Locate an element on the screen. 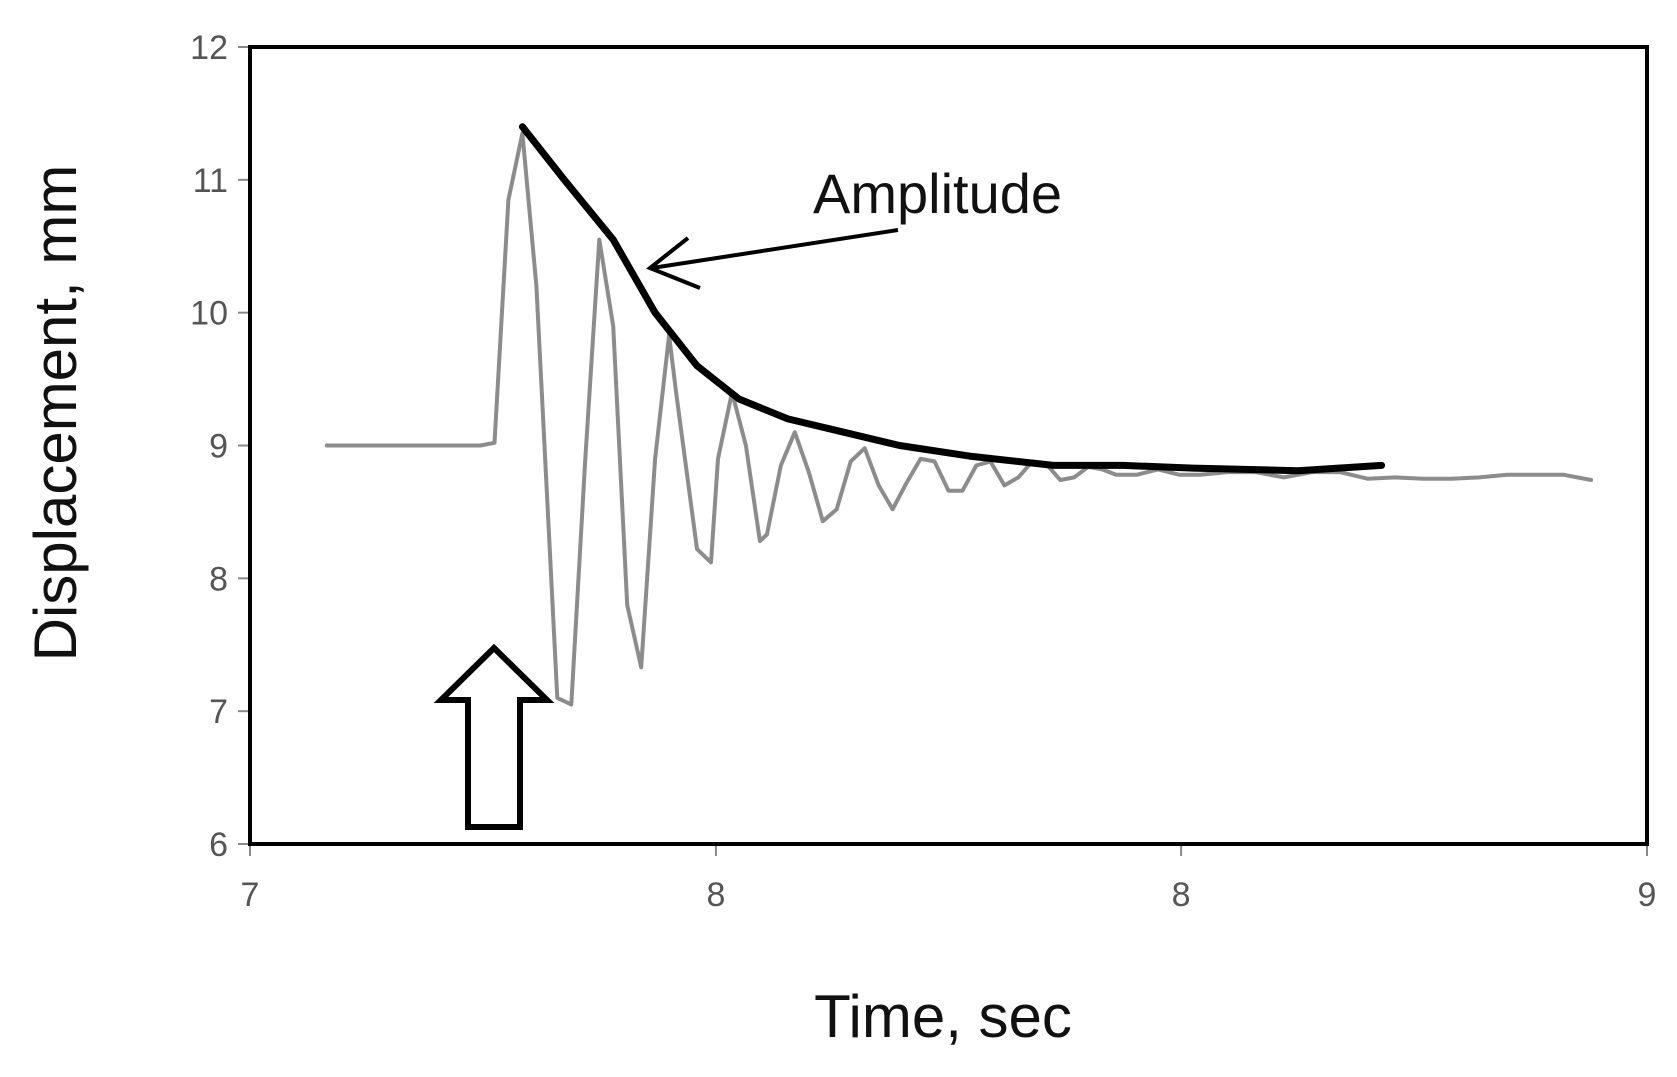 Image resolution: width=1677 pixels, height=1077 pixels. y-axis-title: Displacement, mm is located at coordinates (55, 413).